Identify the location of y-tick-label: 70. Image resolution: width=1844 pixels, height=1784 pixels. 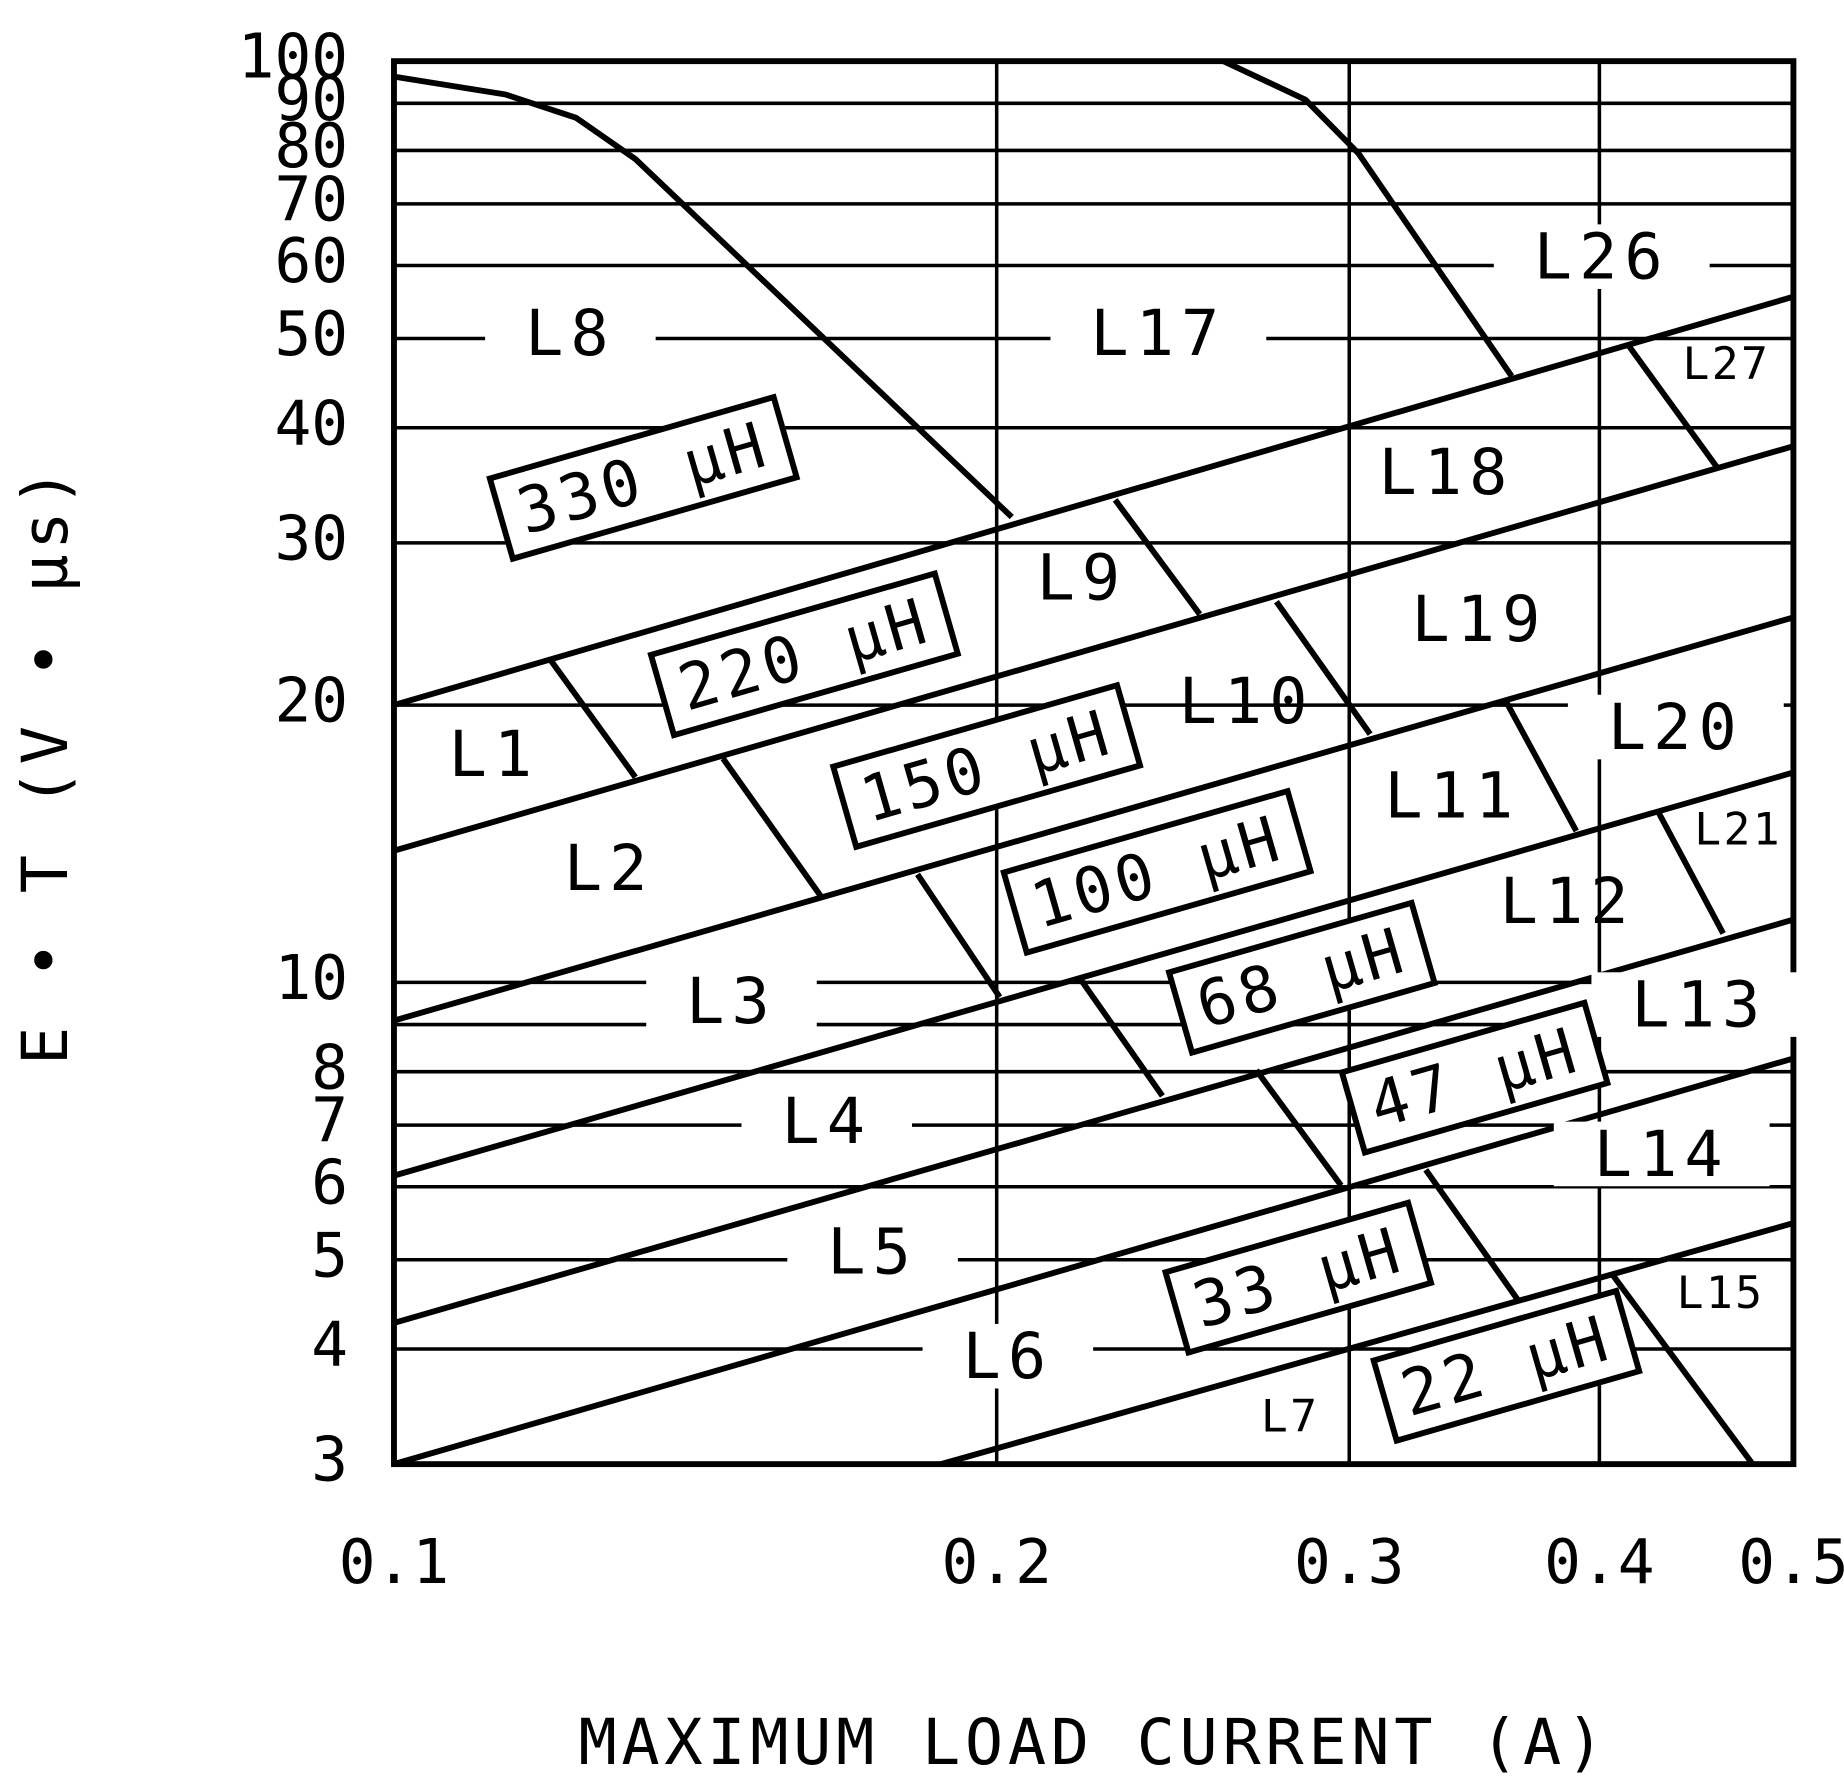
(311, 199).